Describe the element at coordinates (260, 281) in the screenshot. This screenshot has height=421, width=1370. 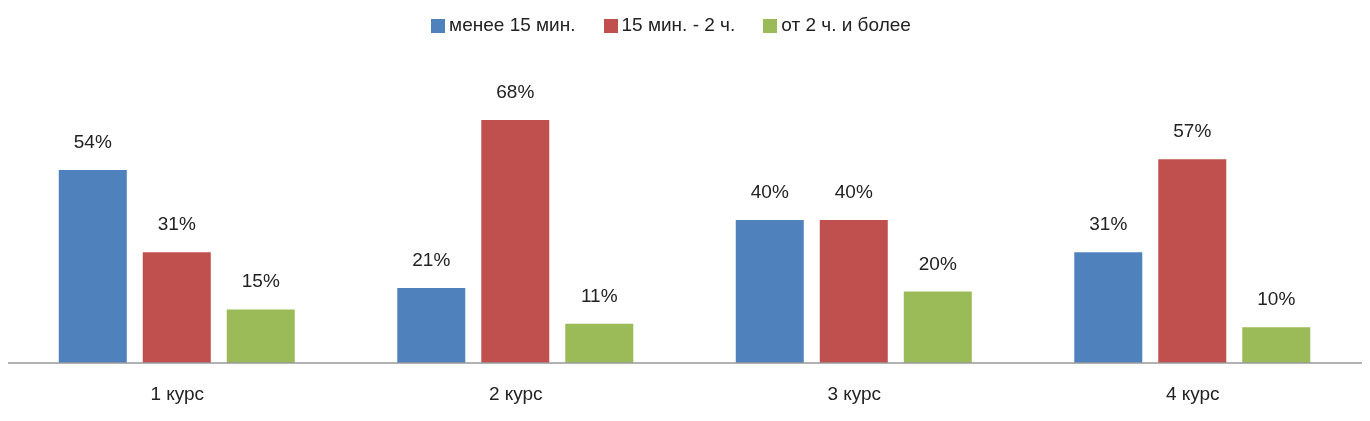
I see `data-label: 15%` at that location.